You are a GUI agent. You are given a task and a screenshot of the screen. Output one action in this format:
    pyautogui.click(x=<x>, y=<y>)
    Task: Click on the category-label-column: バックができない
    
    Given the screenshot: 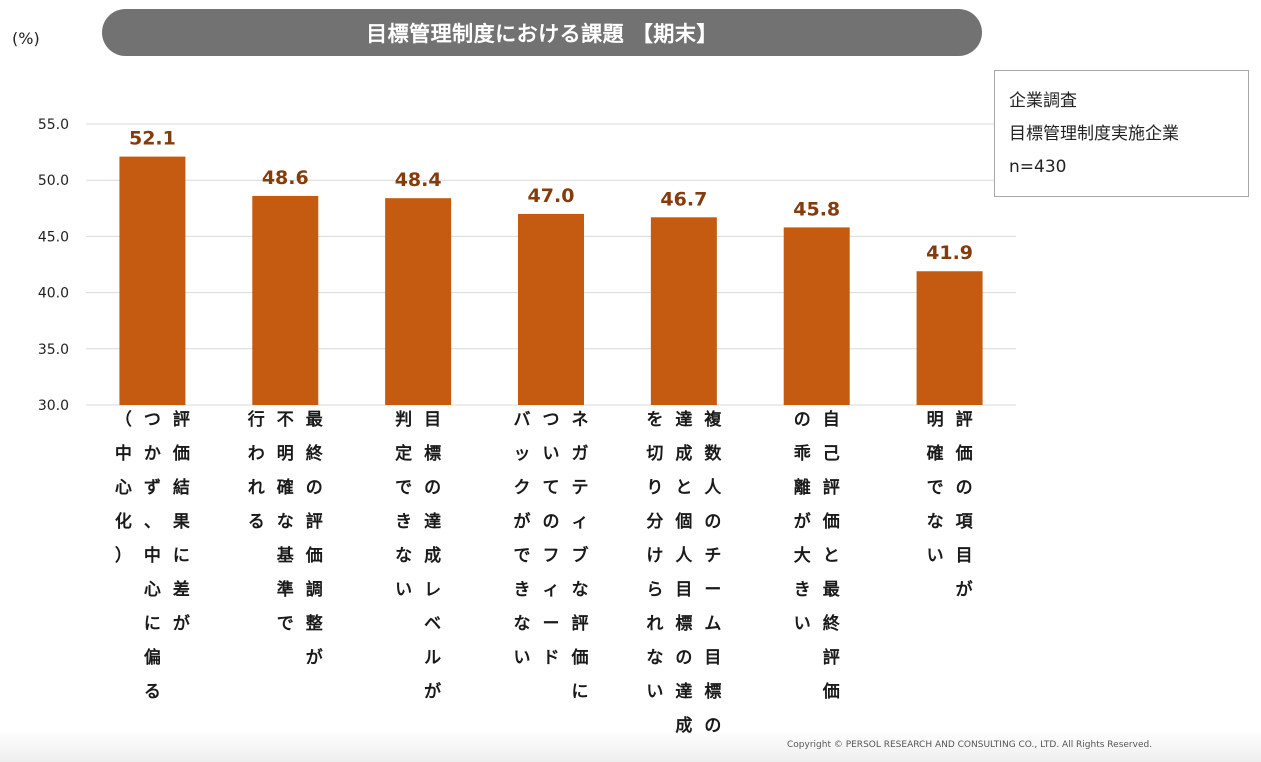 What is the action you would take?
    pyautogui.click(x=522, y=539)
    